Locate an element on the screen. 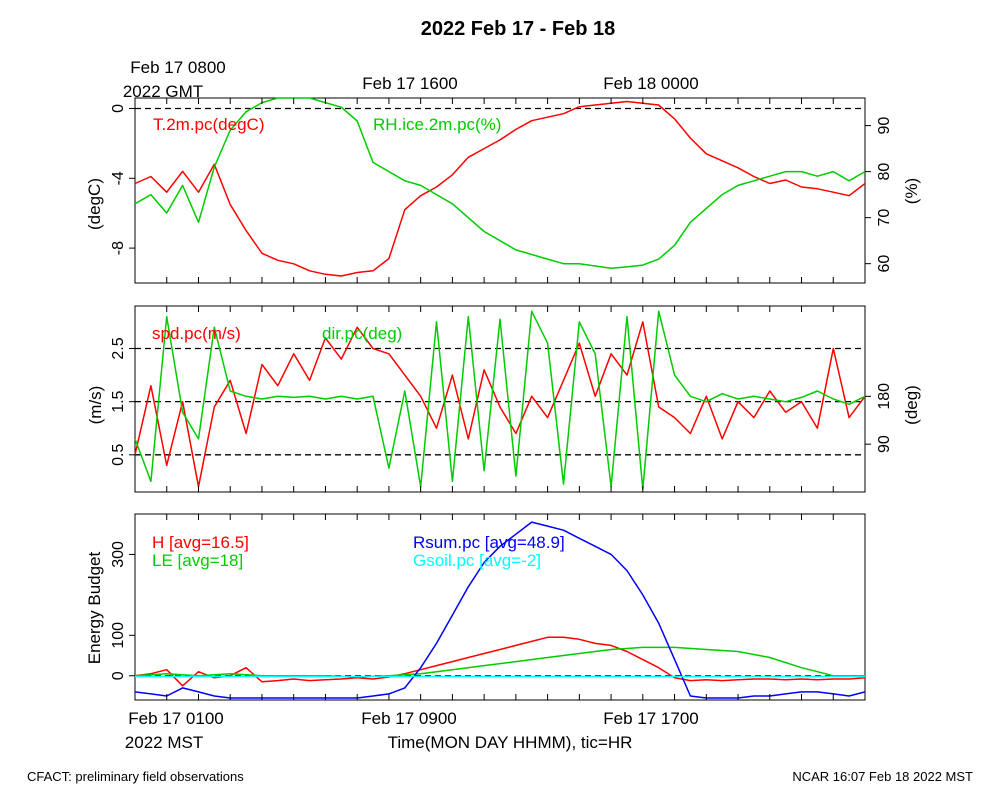 The height and width of the screenshot is (800, 1000). gmt-tick-label: Feb 17 0800 is located at coordinates (177, 67).